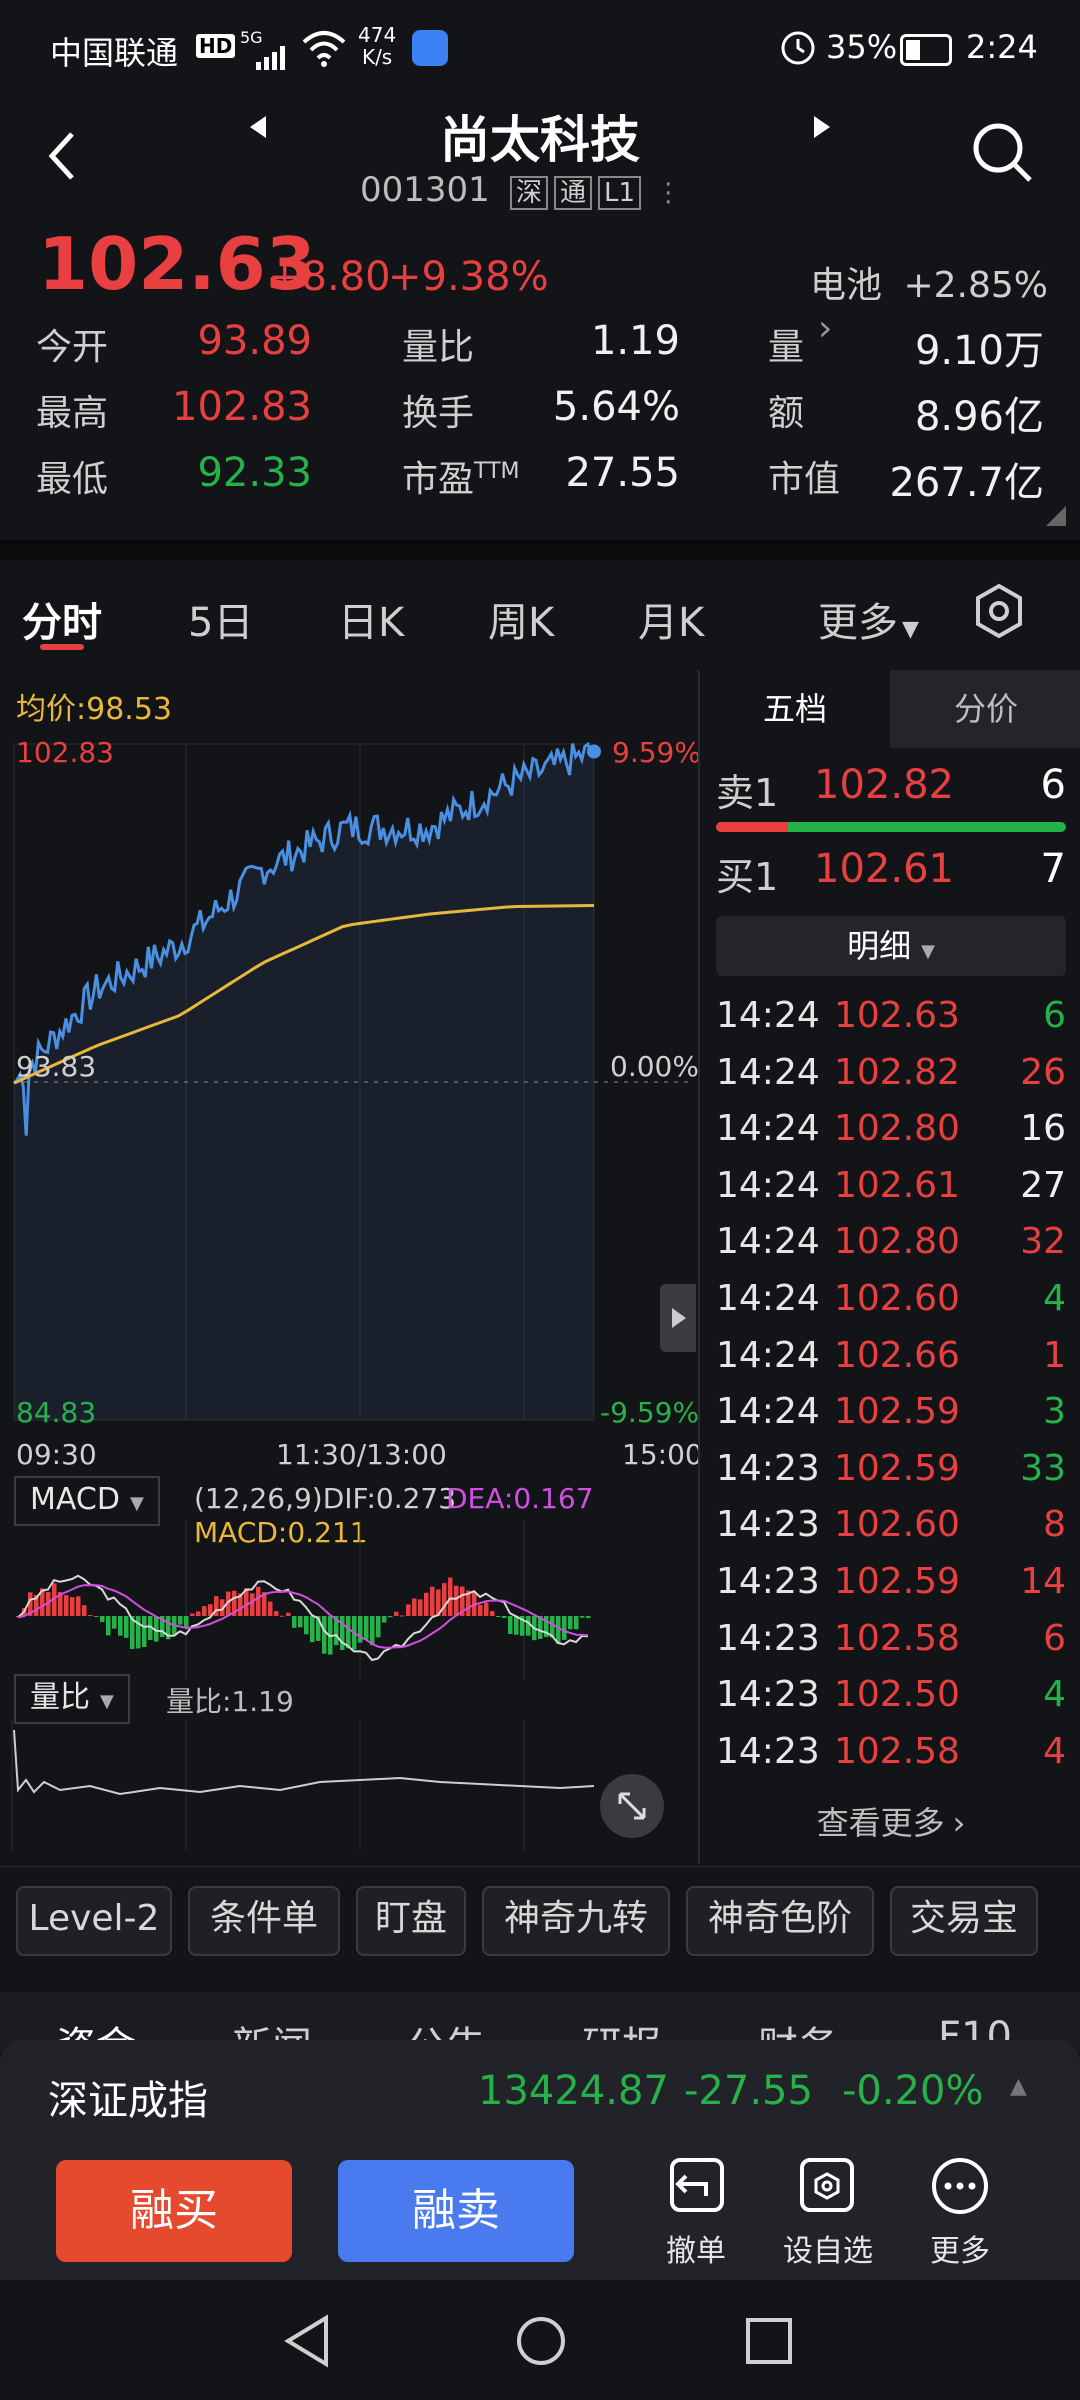 Image resolution: width=1080 pixels, height=2400 pixels. Describe the element at coordinates (325, 1498) in the screenshot. I see `macd-params: (12,26,9)DIF:0.273` at that location.